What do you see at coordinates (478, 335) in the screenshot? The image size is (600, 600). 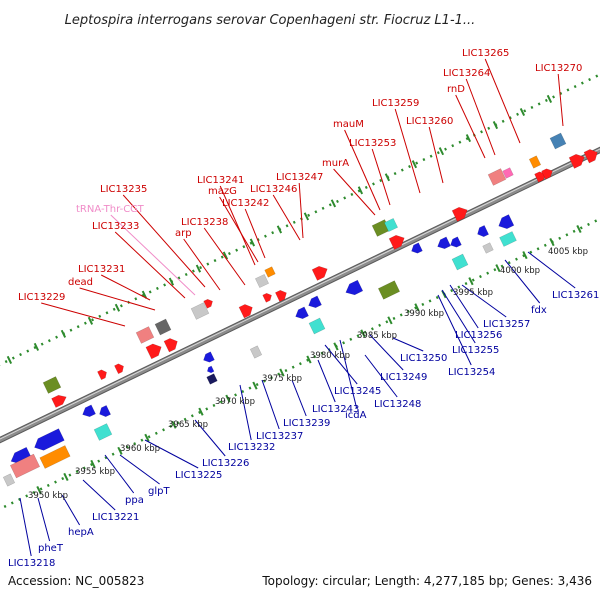 I see `reverse-gene-label: LIC13256` at bounding box center [478, 335].